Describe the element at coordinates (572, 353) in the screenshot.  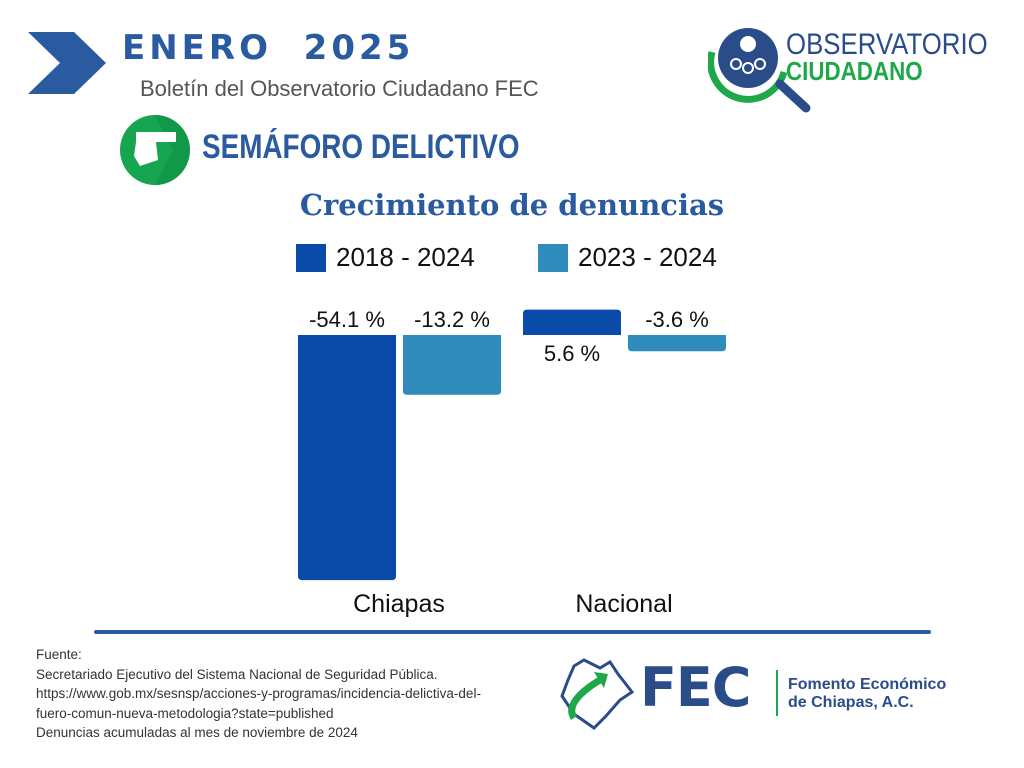
I see `data-label: 5.6 %` at that location.